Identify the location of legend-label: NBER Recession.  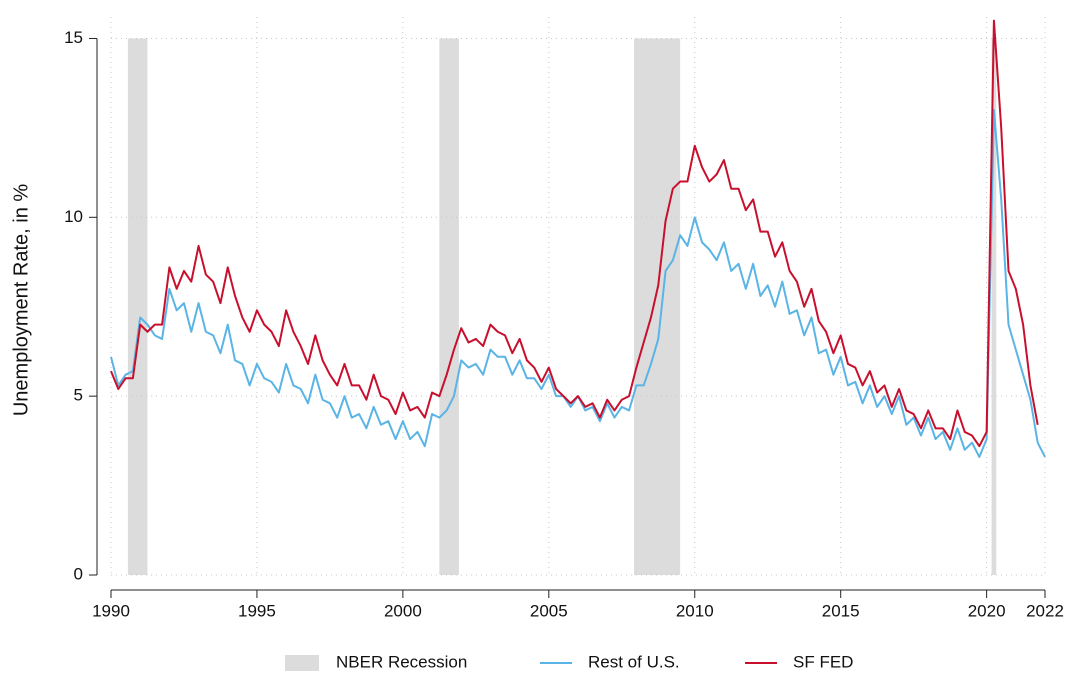
(401, 661).